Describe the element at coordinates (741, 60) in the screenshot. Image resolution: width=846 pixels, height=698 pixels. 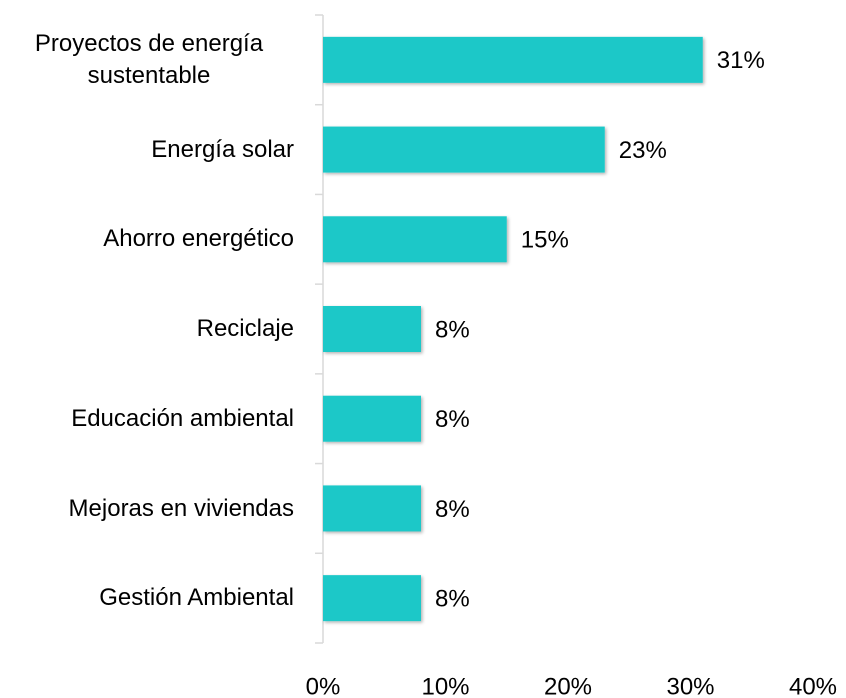
I see `data-label: 31%` at that location.